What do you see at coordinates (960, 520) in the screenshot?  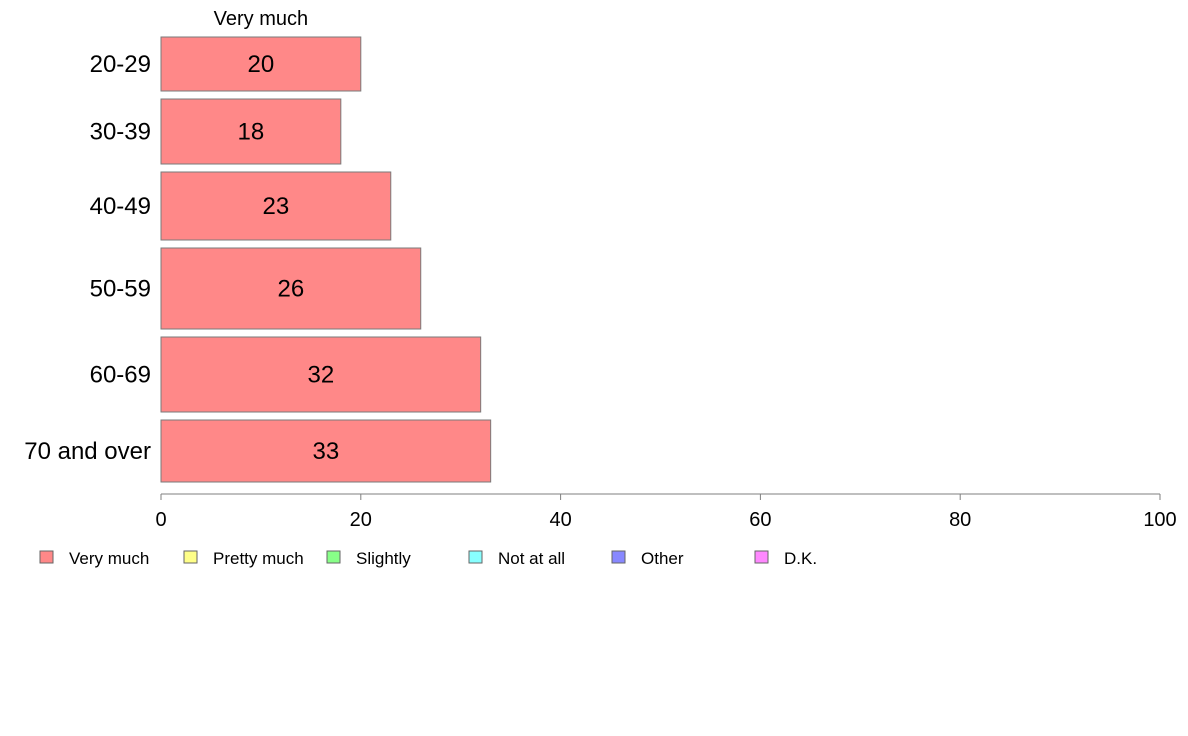 I see `x-tick-label: 80` at bounding box center [960, 520].